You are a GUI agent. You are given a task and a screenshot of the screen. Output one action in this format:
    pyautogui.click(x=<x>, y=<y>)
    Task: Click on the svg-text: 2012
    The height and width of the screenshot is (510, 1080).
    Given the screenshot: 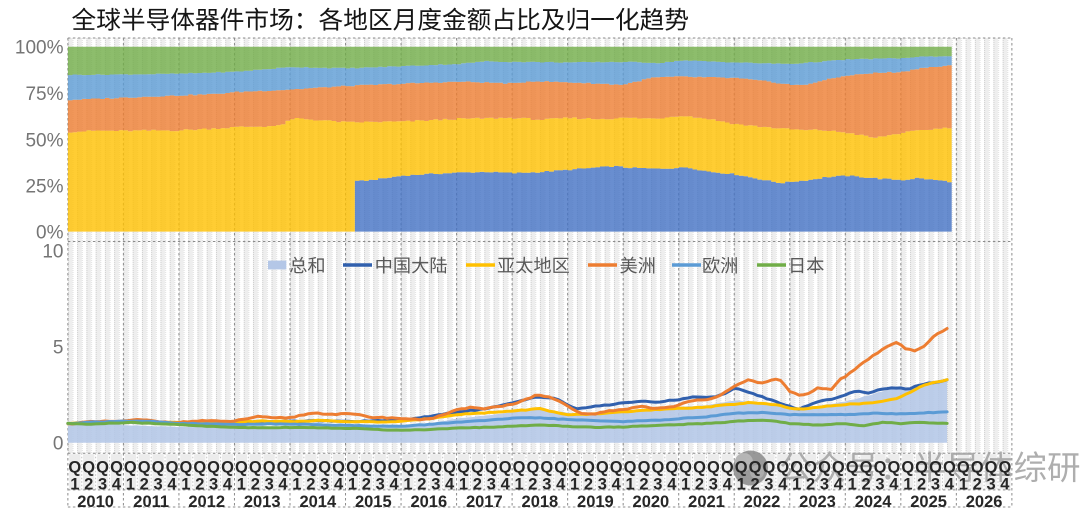 What is the action you would take?
    pyautogui.click(x=206, y=501)
    